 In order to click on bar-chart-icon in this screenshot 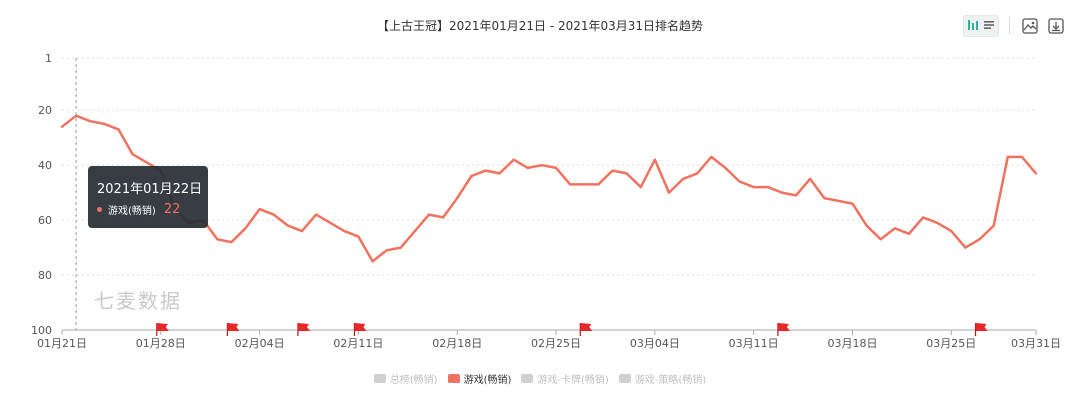, I will do `click(973, 26)`.